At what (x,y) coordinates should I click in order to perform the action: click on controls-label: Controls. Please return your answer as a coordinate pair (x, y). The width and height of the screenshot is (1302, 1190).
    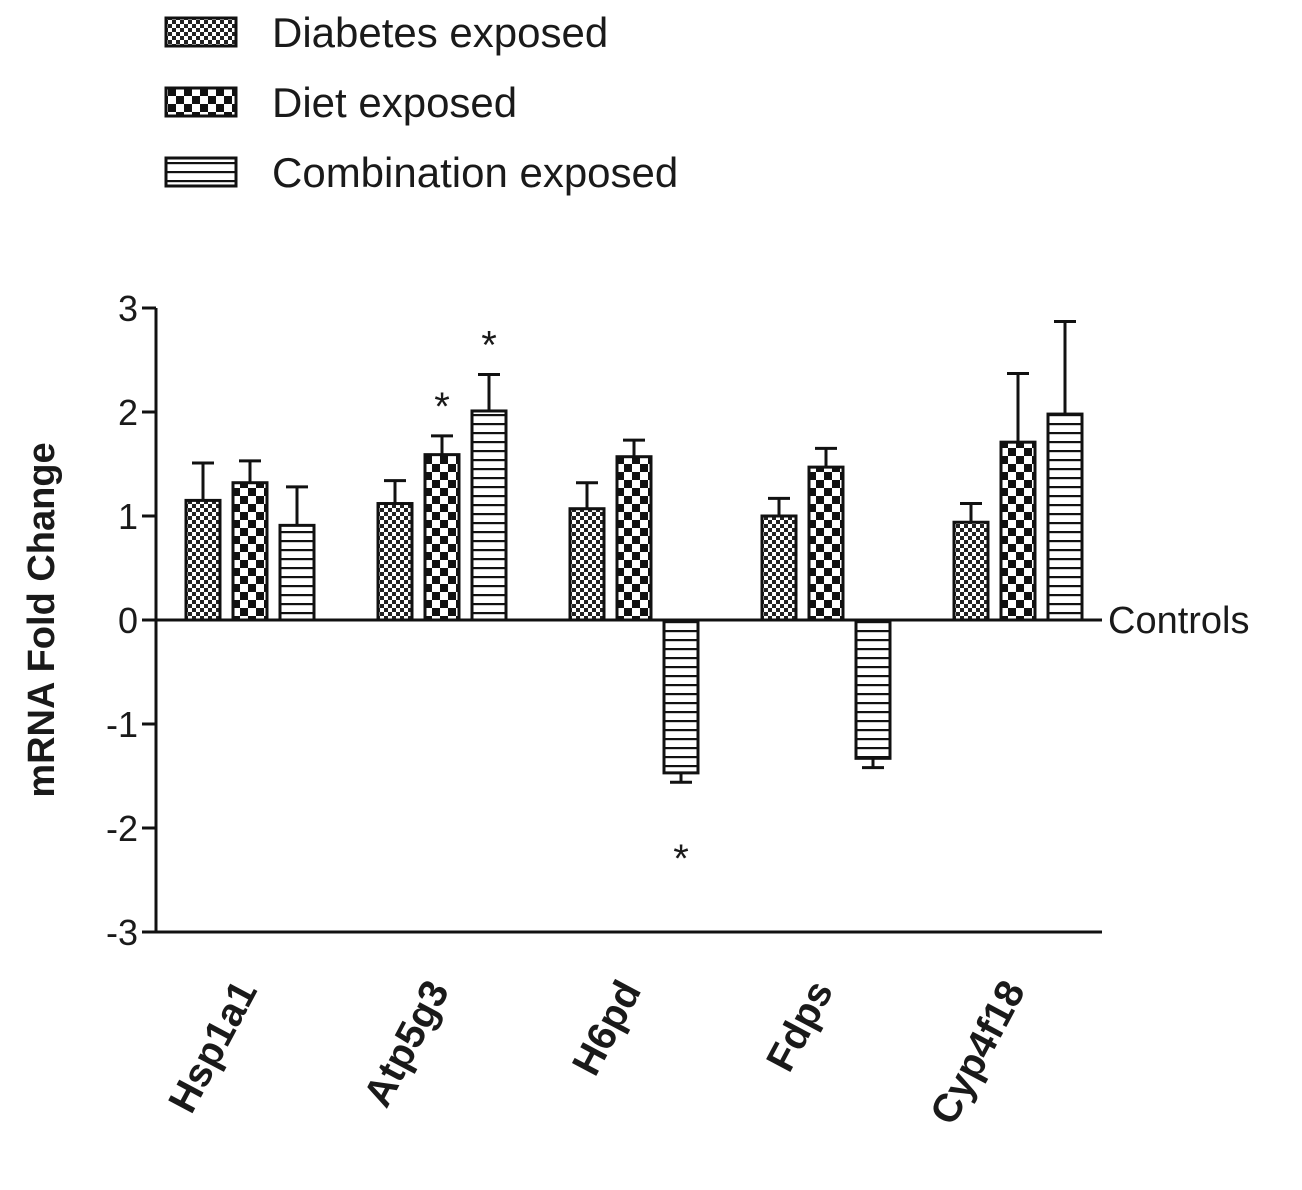
    Looking at the image, I should click on (1179, 621).